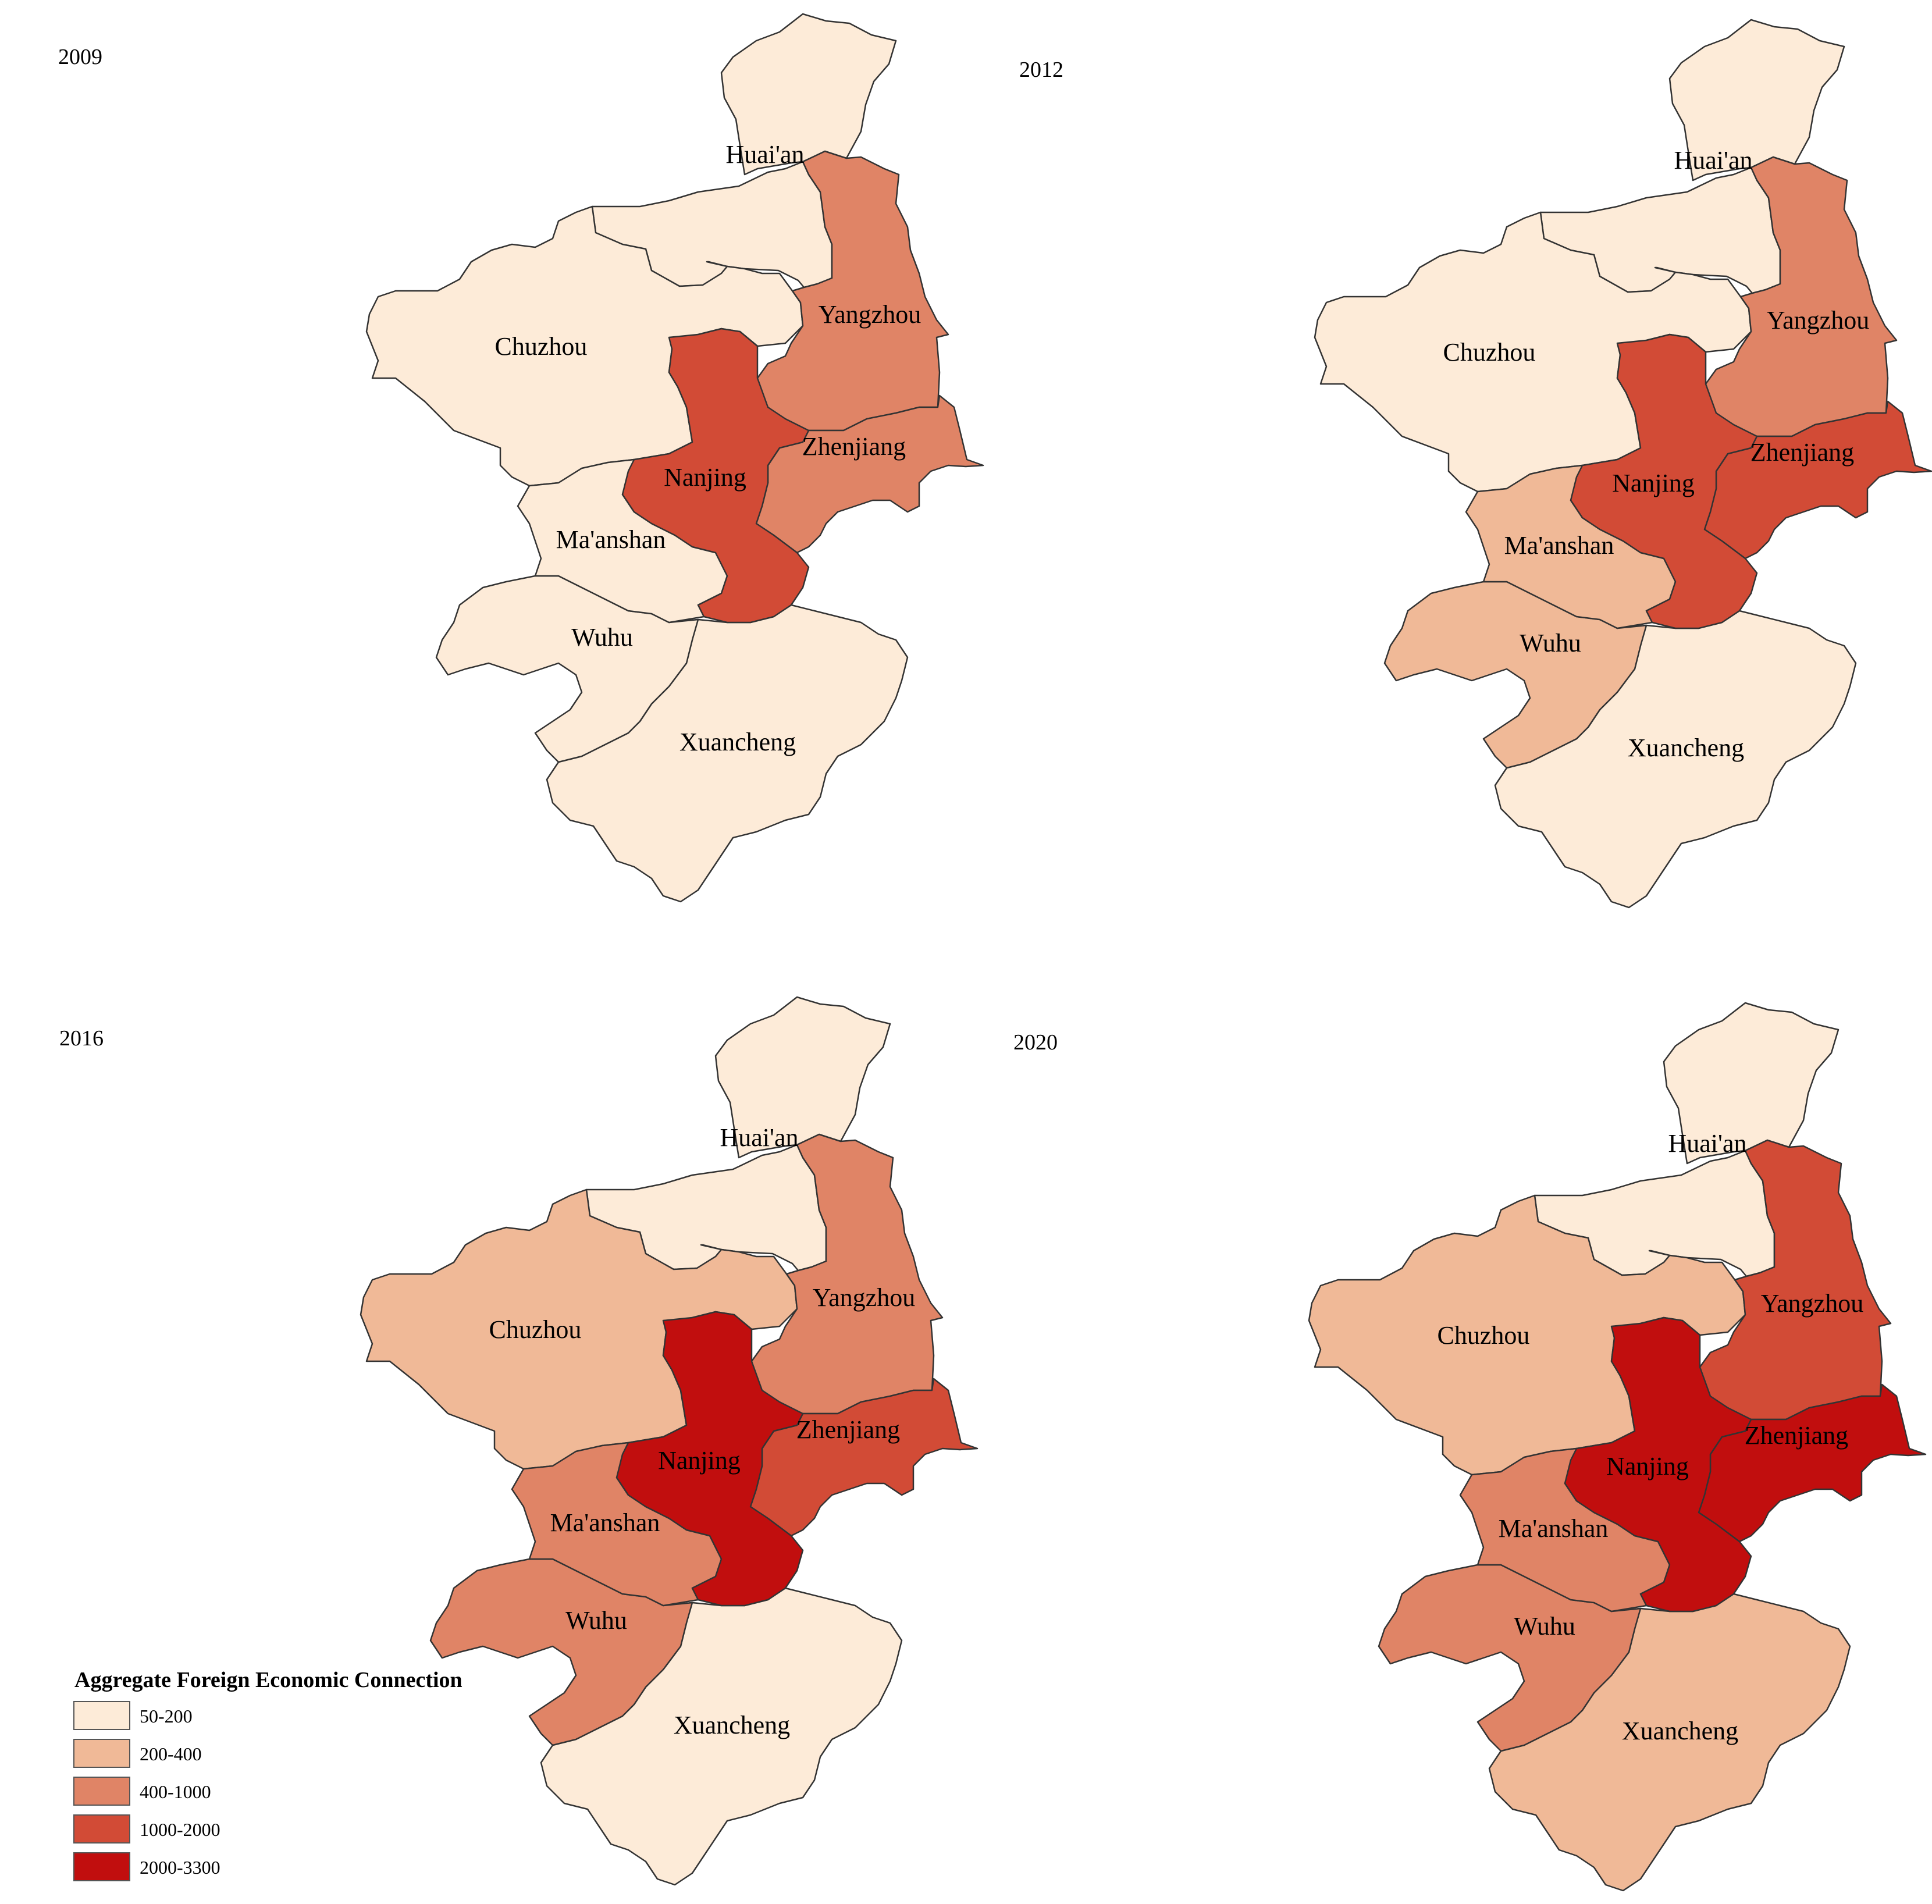 The image size is (1932, 1904). I want to click on legend-label: 200-400, so click(171, 1753).